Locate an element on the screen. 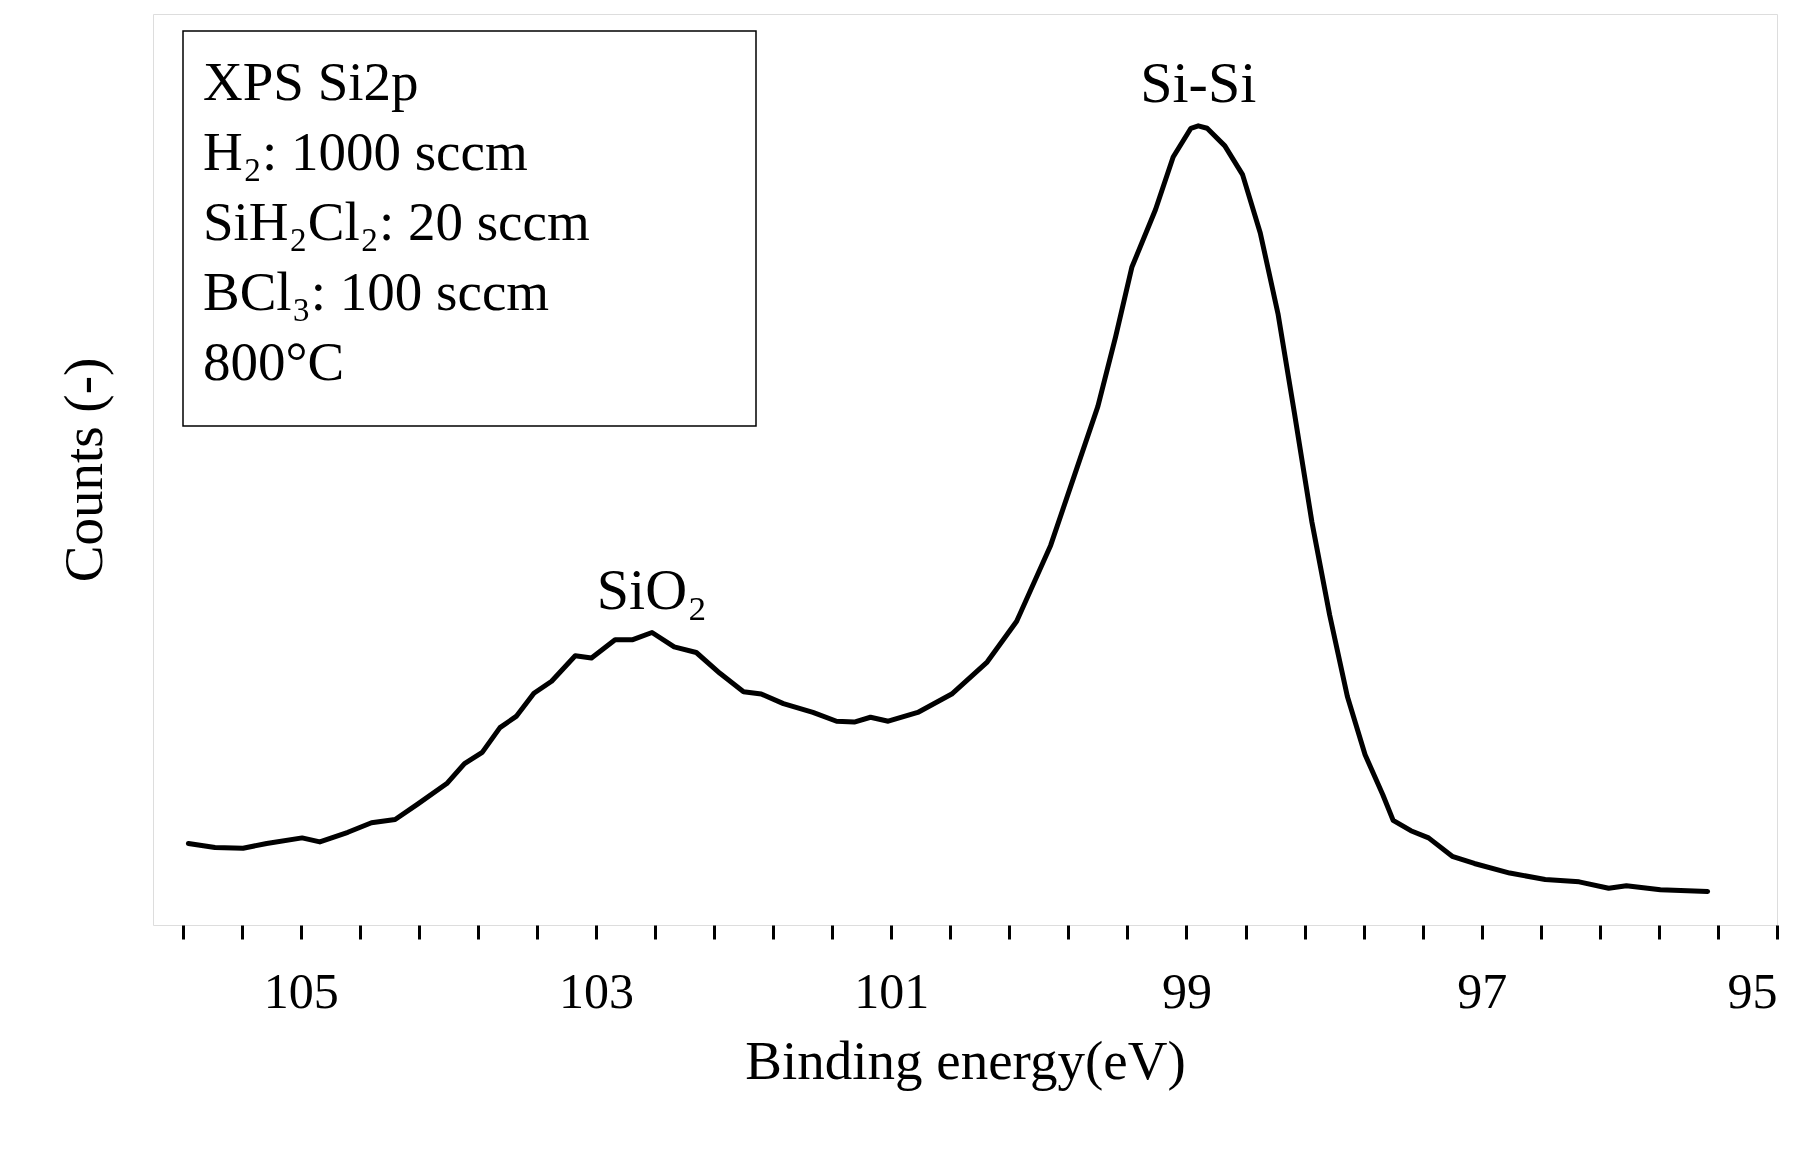  x-tick-label: 103 is located at coordinates (596, 990).